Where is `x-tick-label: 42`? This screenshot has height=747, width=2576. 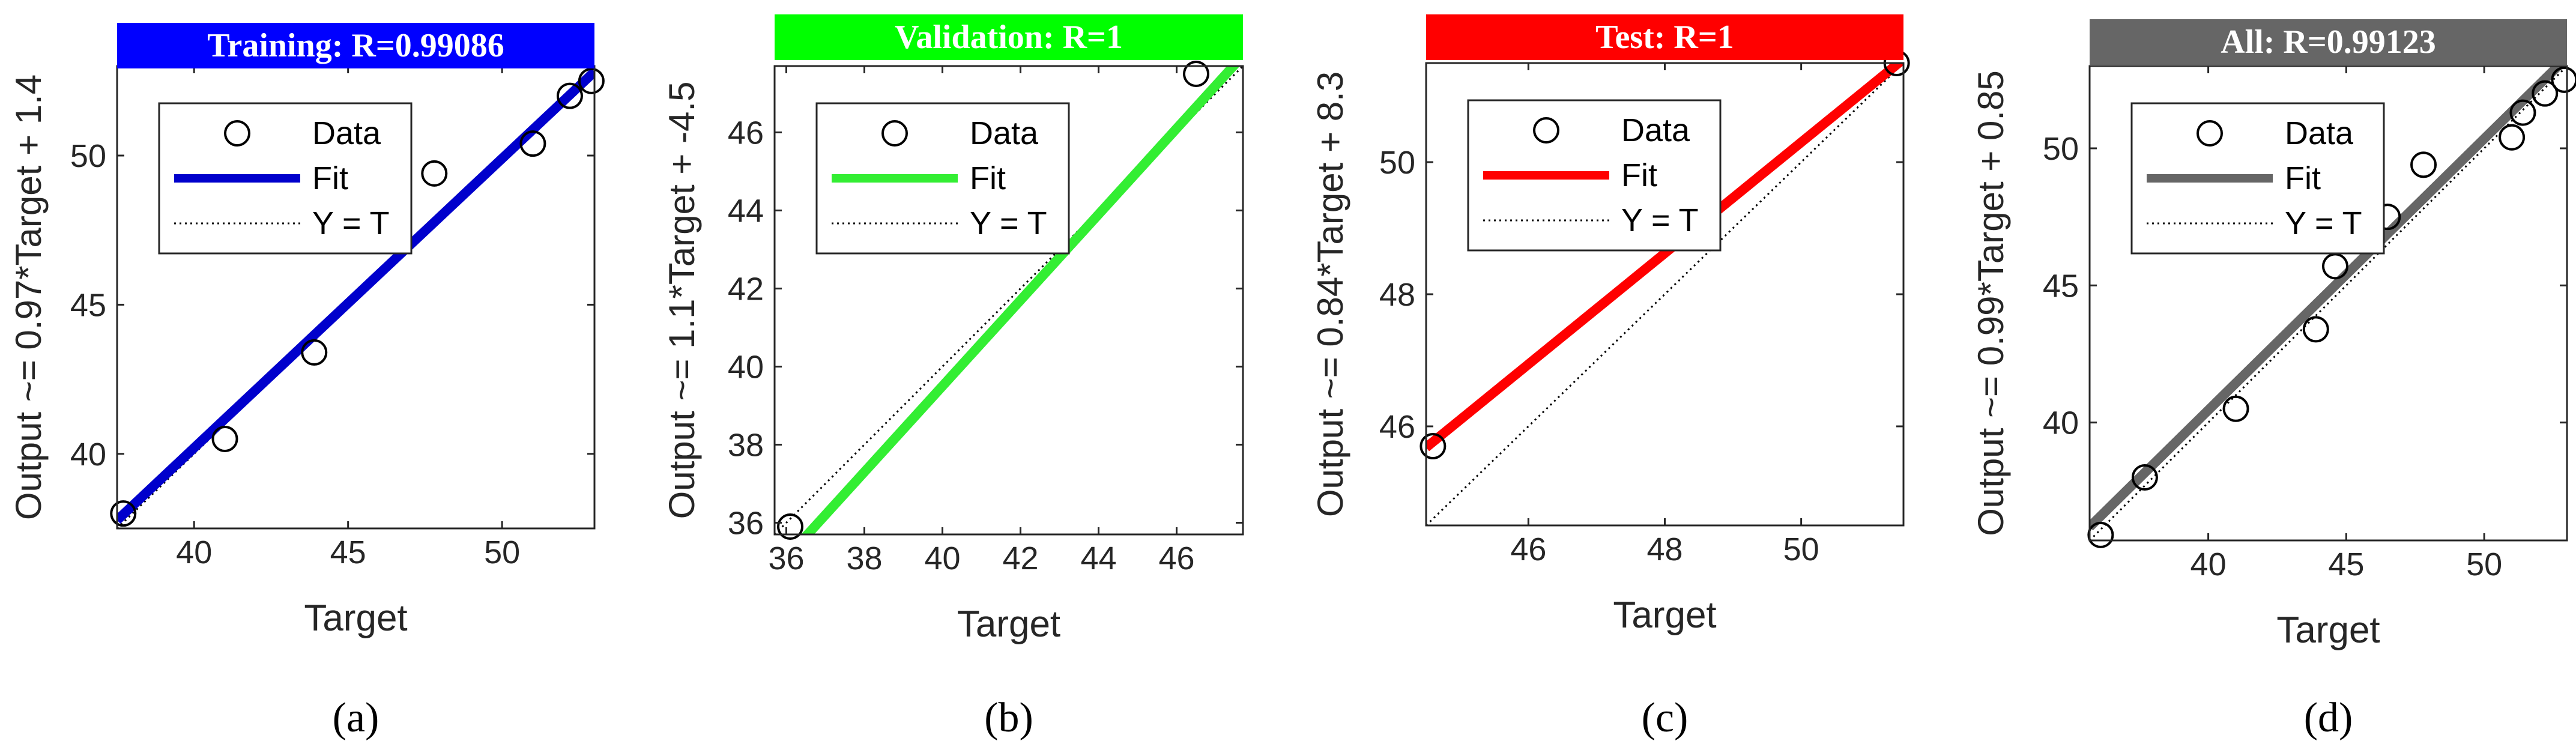 x-tick-label: 42 is located at coordinates (1020, 558).